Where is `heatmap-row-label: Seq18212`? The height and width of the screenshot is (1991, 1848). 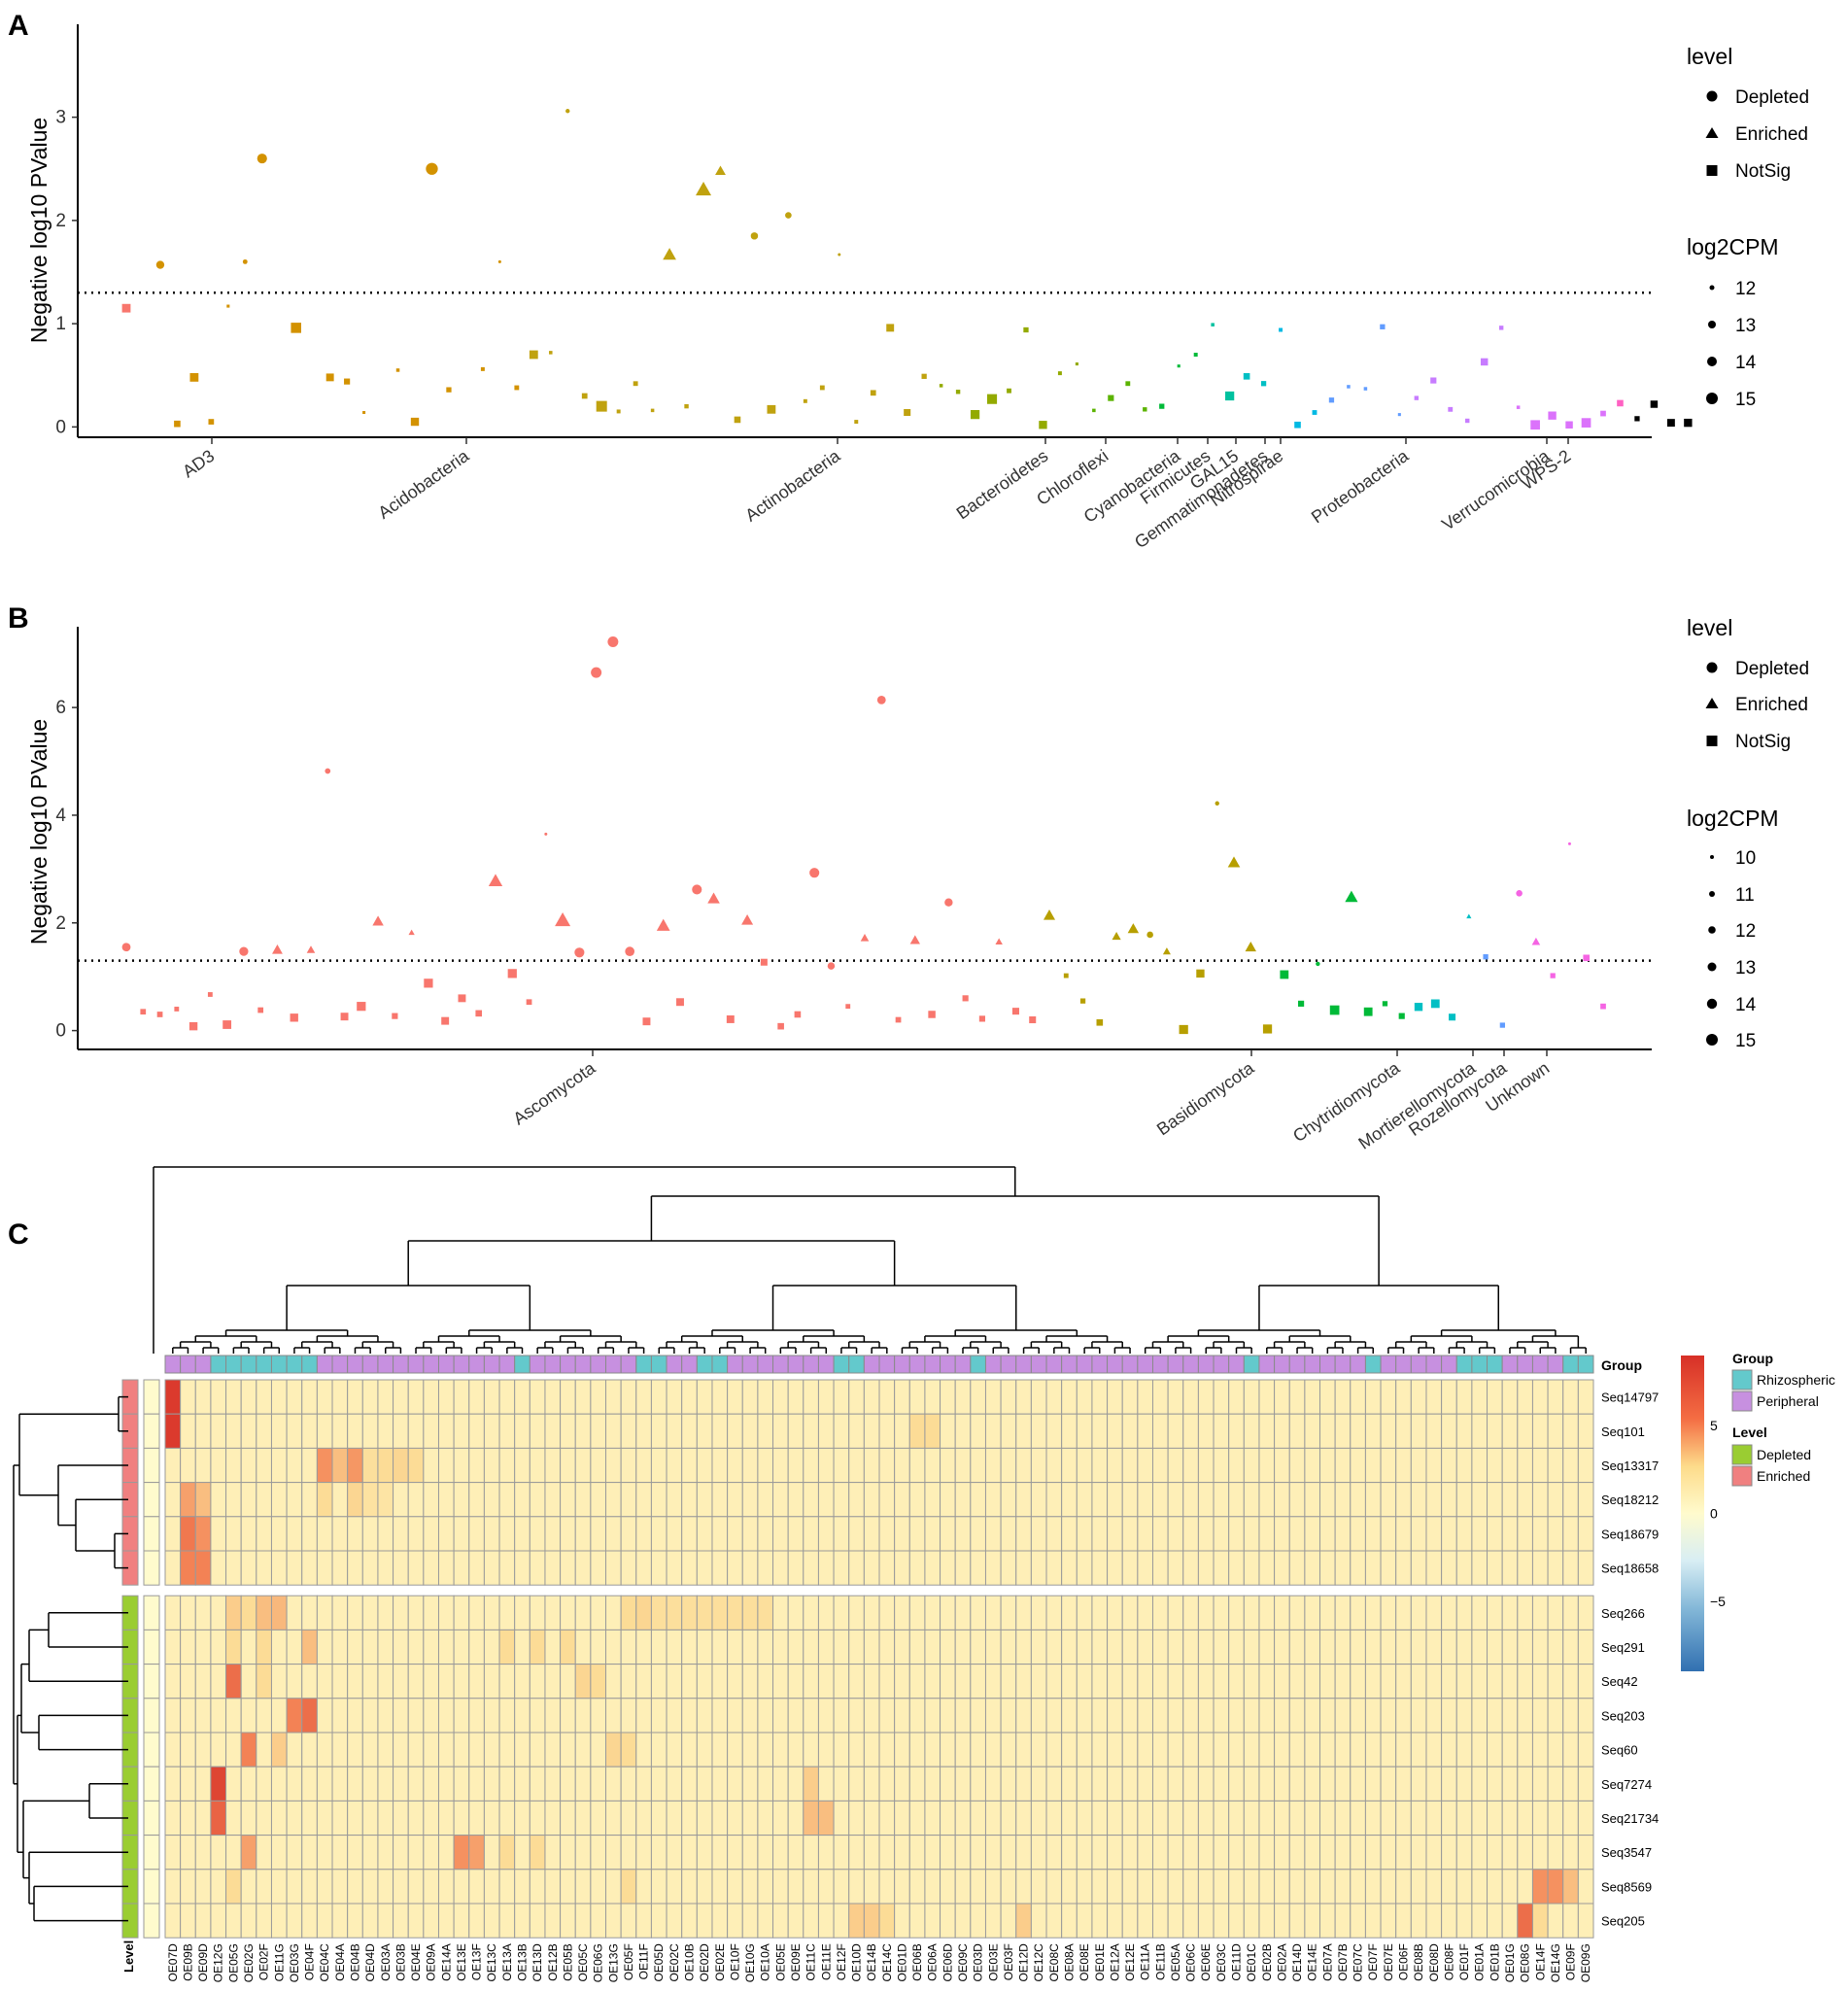
heatmap-row-label: Seq18212 is located at coordinates (1630, 1500).